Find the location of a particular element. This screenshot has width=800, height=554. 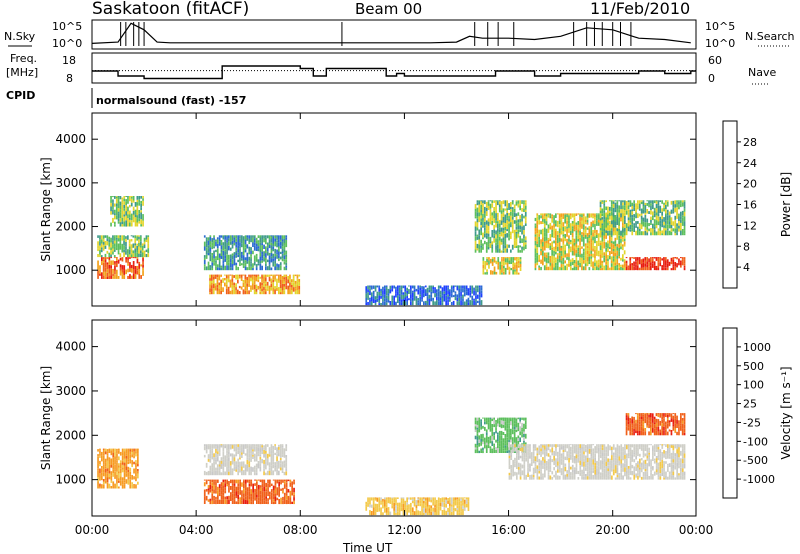

freq-tick-high-left: 18 is located at coordinates (69, 60).